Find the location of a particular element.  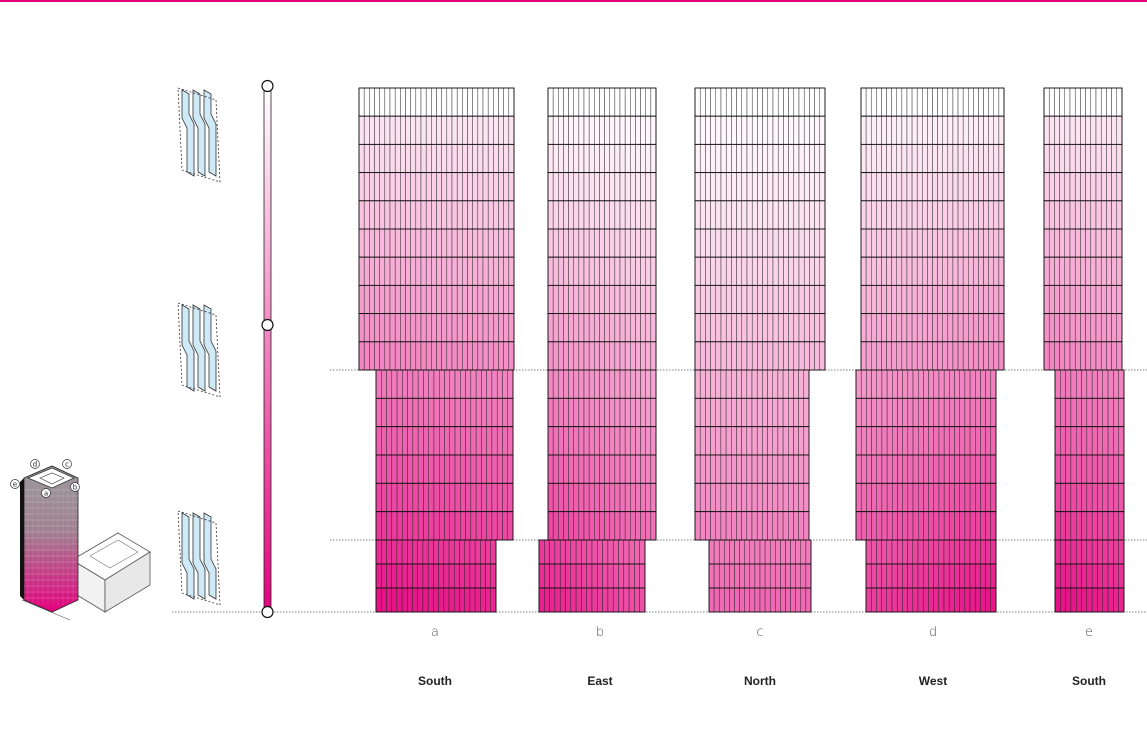

facade-elevation-d is located at coordinates (930, 350).